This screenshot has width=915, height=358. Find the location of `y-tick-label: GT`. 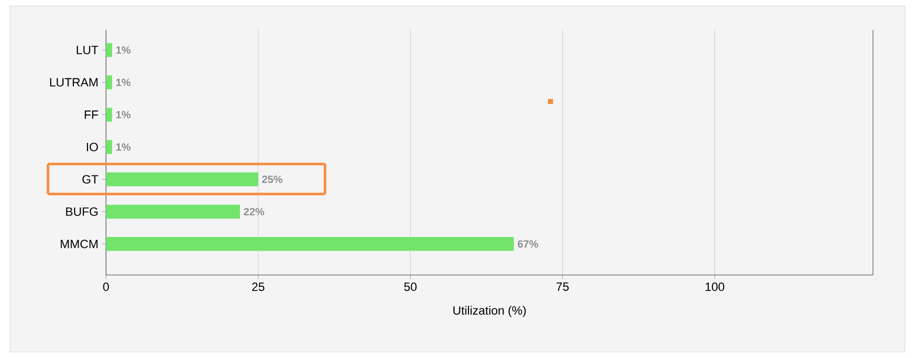

y-tick-label: GT is located at coordinates (90, 179).